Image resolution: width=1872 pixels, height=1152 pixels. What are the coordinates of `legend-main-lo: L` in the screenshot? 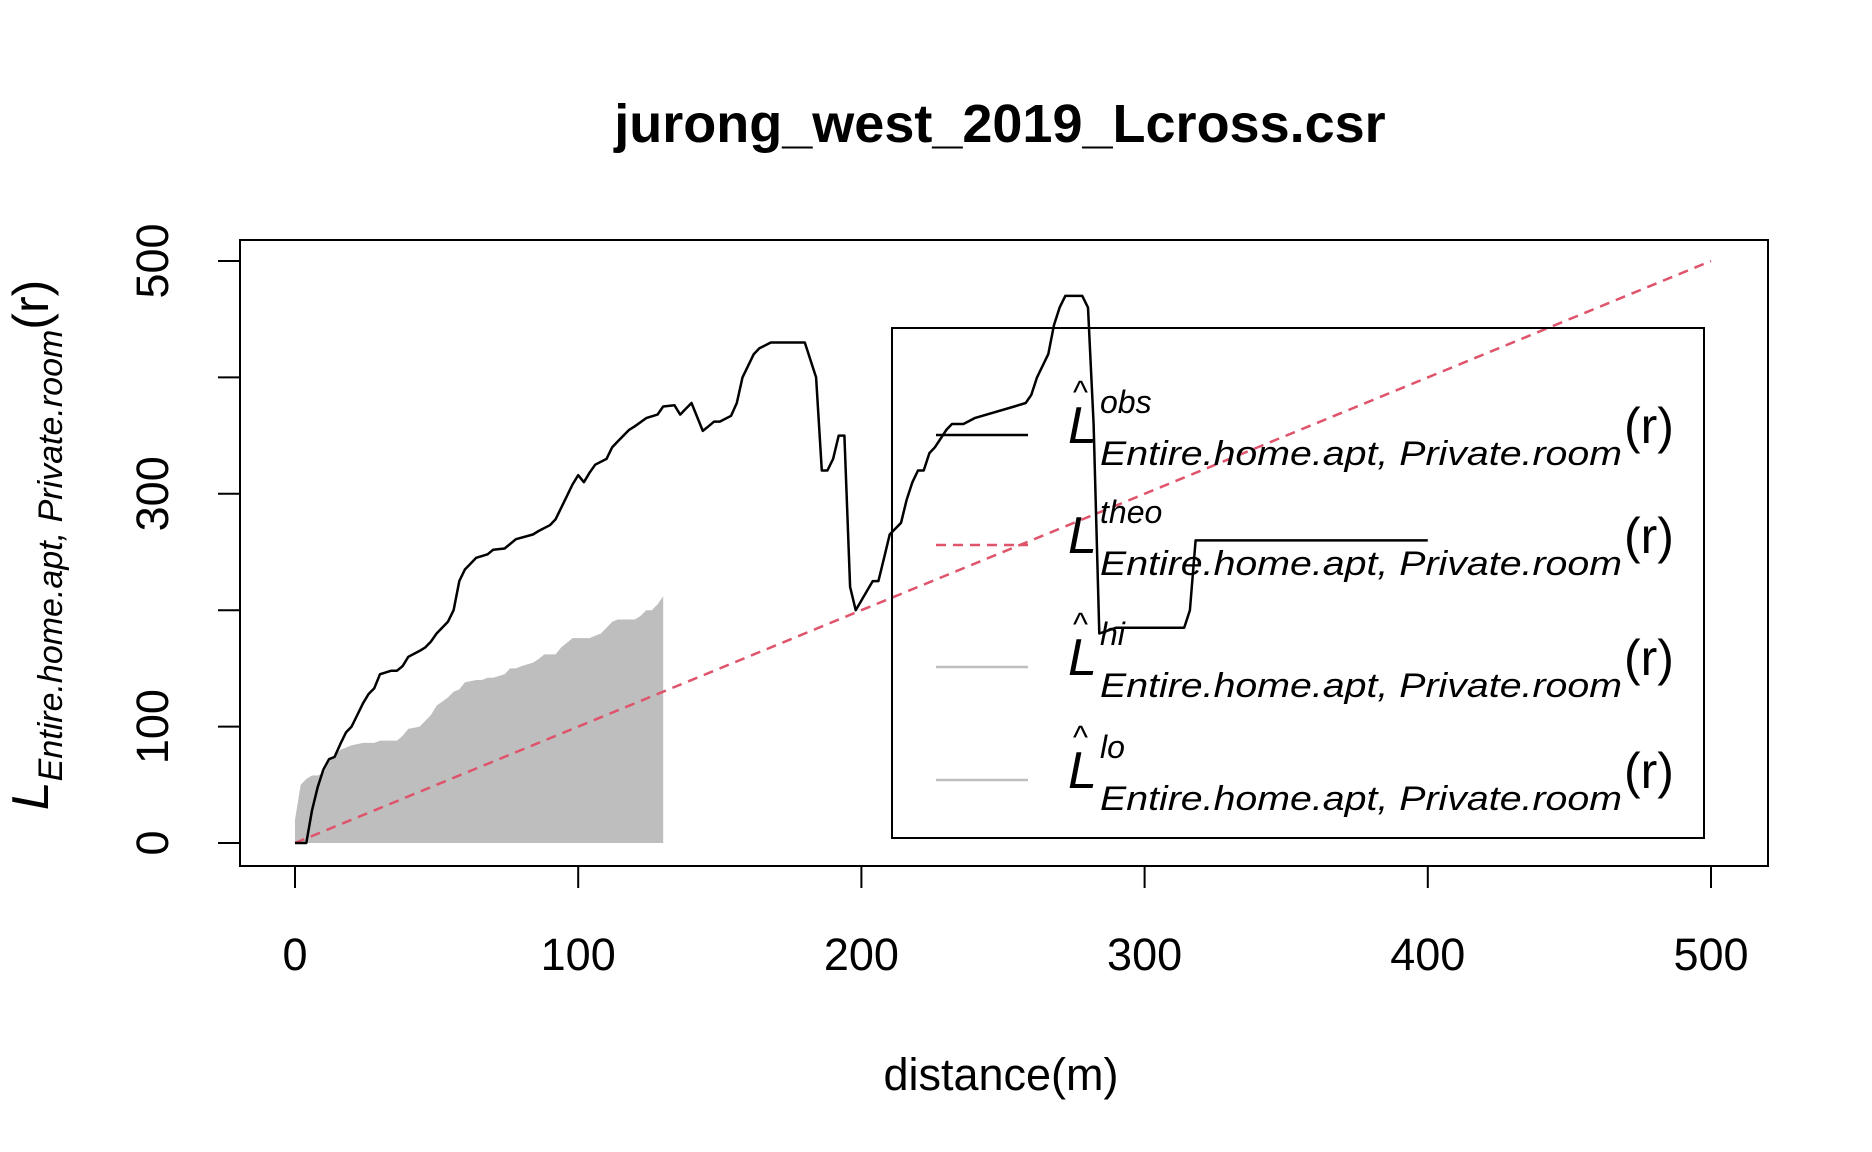 It's located at (1082, 771).